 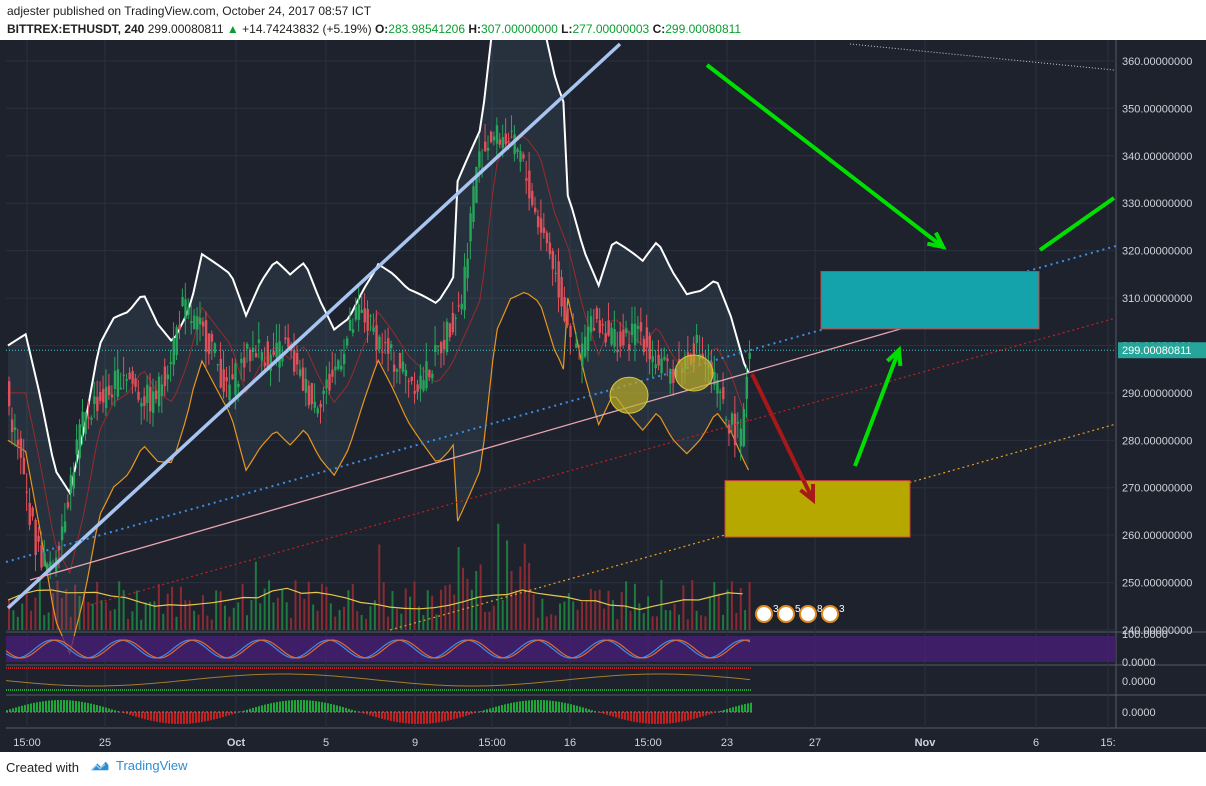 I want to click on x-tick-label: 15:00, so click(x=492, y=743).